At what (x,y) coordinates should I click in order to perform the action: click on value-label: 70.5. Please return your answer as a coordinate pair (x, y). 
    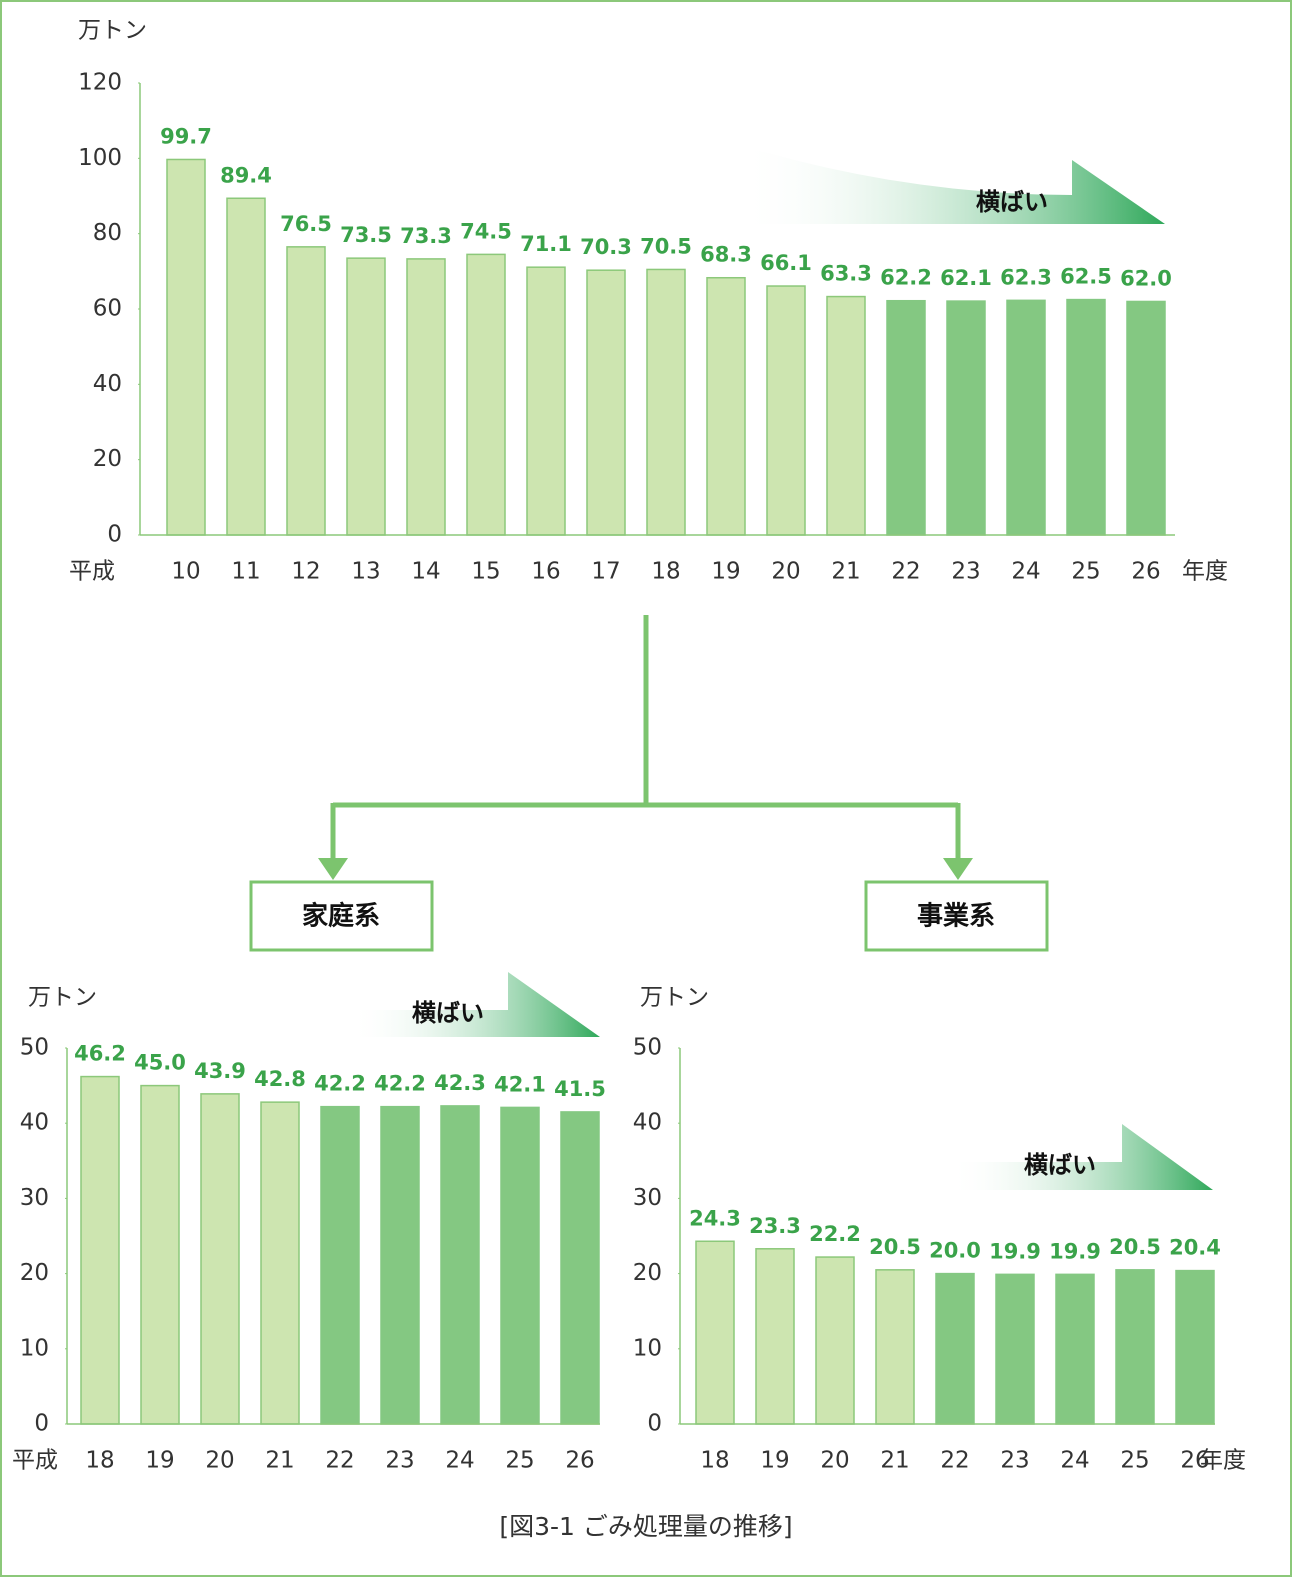
    Looking at the image, I should click on (666, 246).